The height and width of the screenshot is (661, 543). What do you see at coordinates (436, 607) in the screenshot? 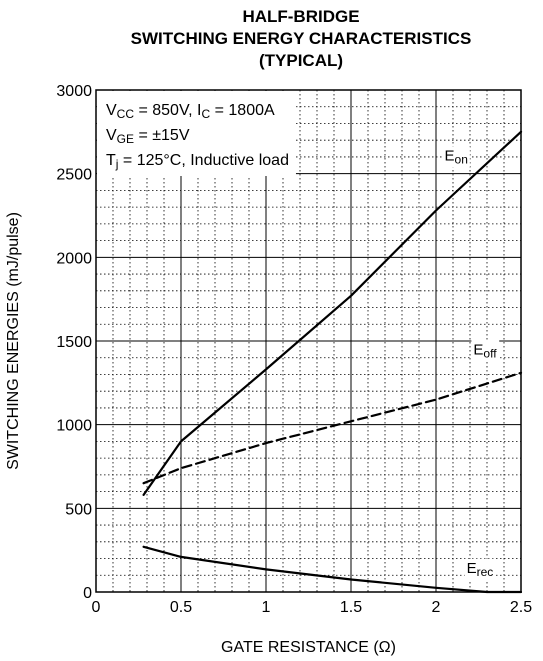
I see `x-tick-label: 2` at bounding box center [436, 607].